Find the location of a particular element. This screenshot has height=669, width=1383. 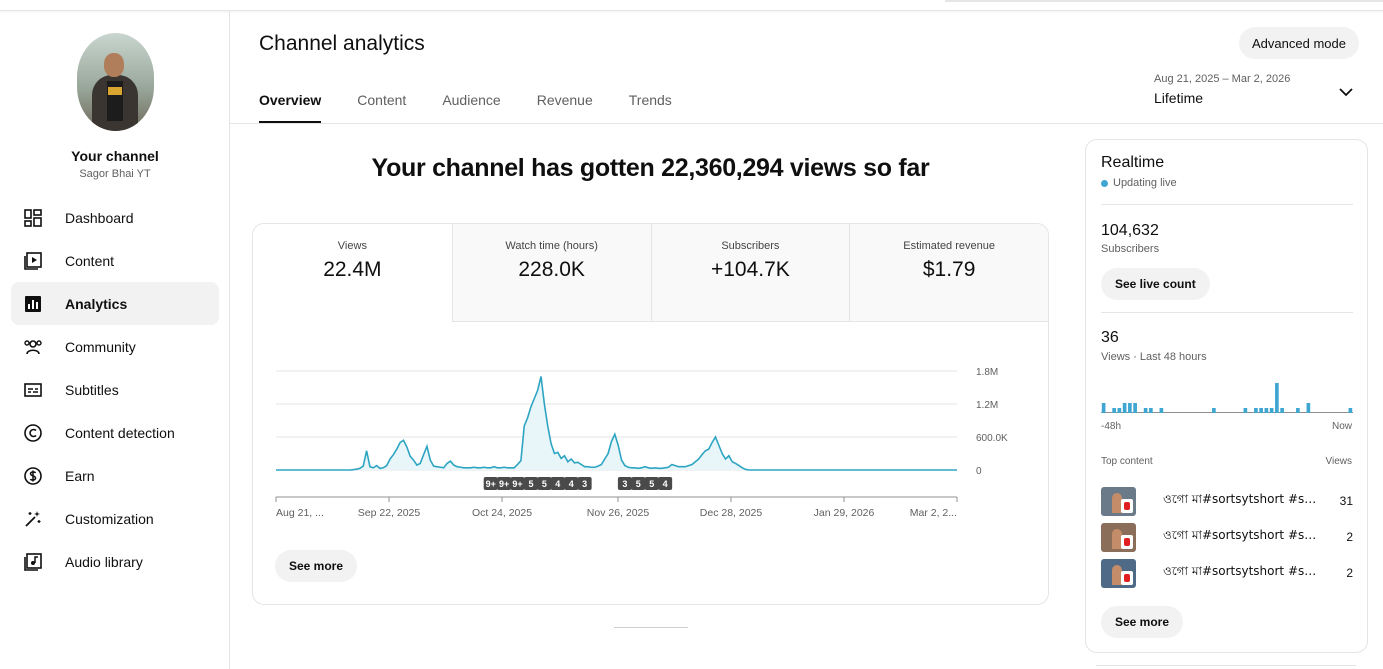

see-live-count-button: See live count is located at coordinates (1155, 284).